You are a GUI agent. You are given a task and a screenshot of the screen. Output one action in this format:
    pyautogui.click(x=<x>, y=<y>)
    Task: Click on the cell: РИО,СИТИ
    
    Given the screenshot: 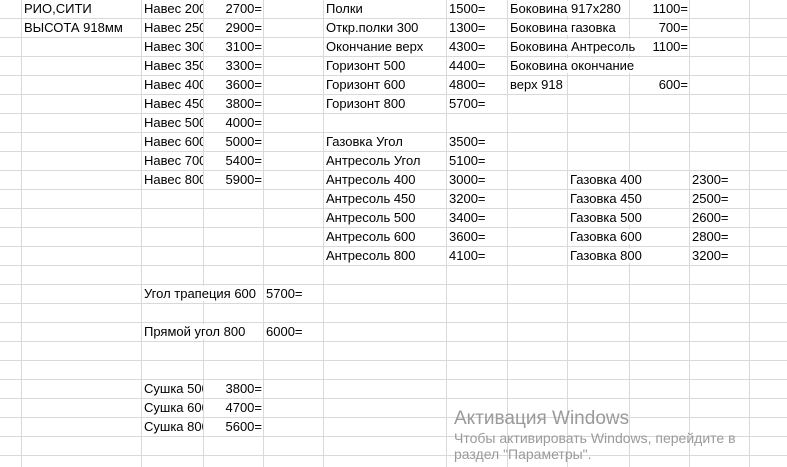 What is the action you would take?
    pyautogui.click(x=82, y=9)
    